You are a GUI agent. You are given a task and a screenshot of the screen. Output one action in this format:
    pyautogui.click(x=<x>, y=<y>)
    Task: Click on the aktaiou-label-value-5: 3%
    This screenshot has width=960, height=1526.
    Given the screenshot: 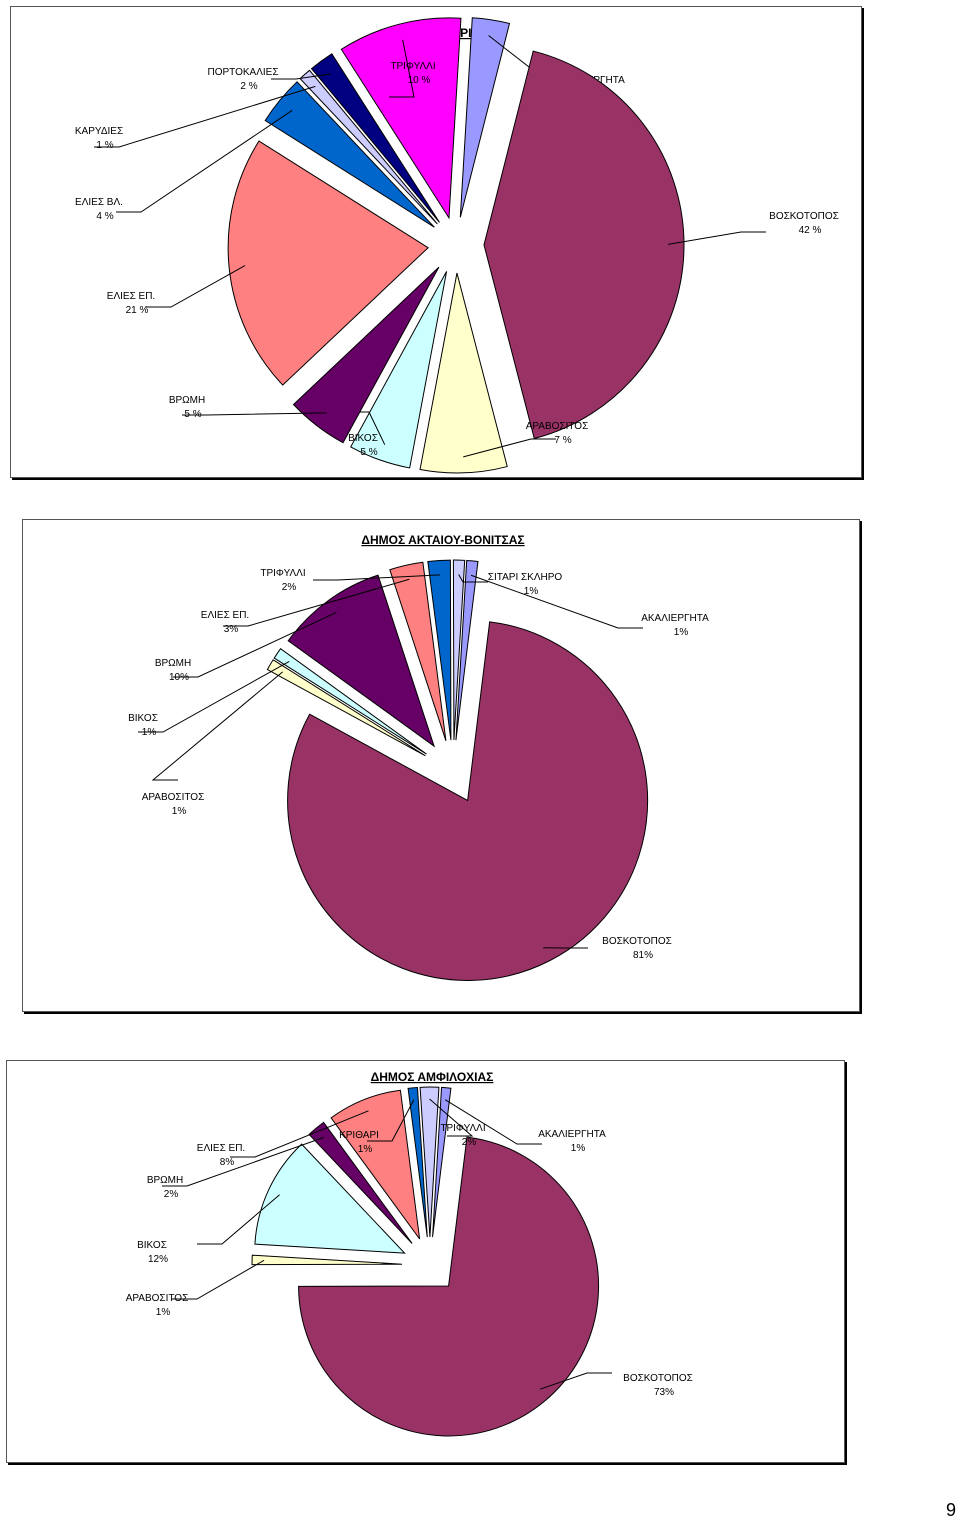 What is the action you would take?
    pyautogui.click(x=231, y=629)
    